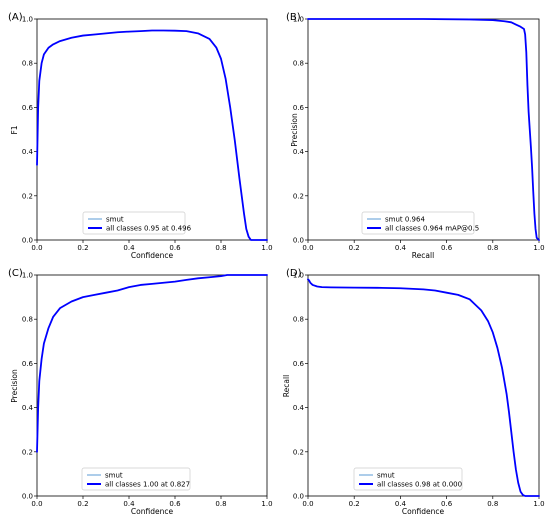 This screenshot has height=523, width=550. I want to click on legend-label-all: all classes 1.00 at 0.827, so click(147, 485).